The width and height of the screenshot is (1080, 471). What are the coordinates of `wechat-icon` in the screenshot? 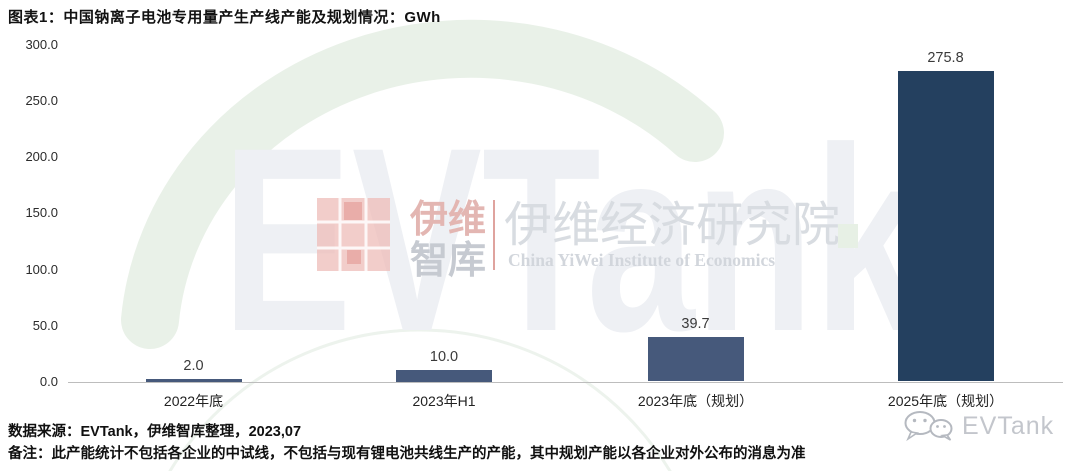 It's located at (928, 426).